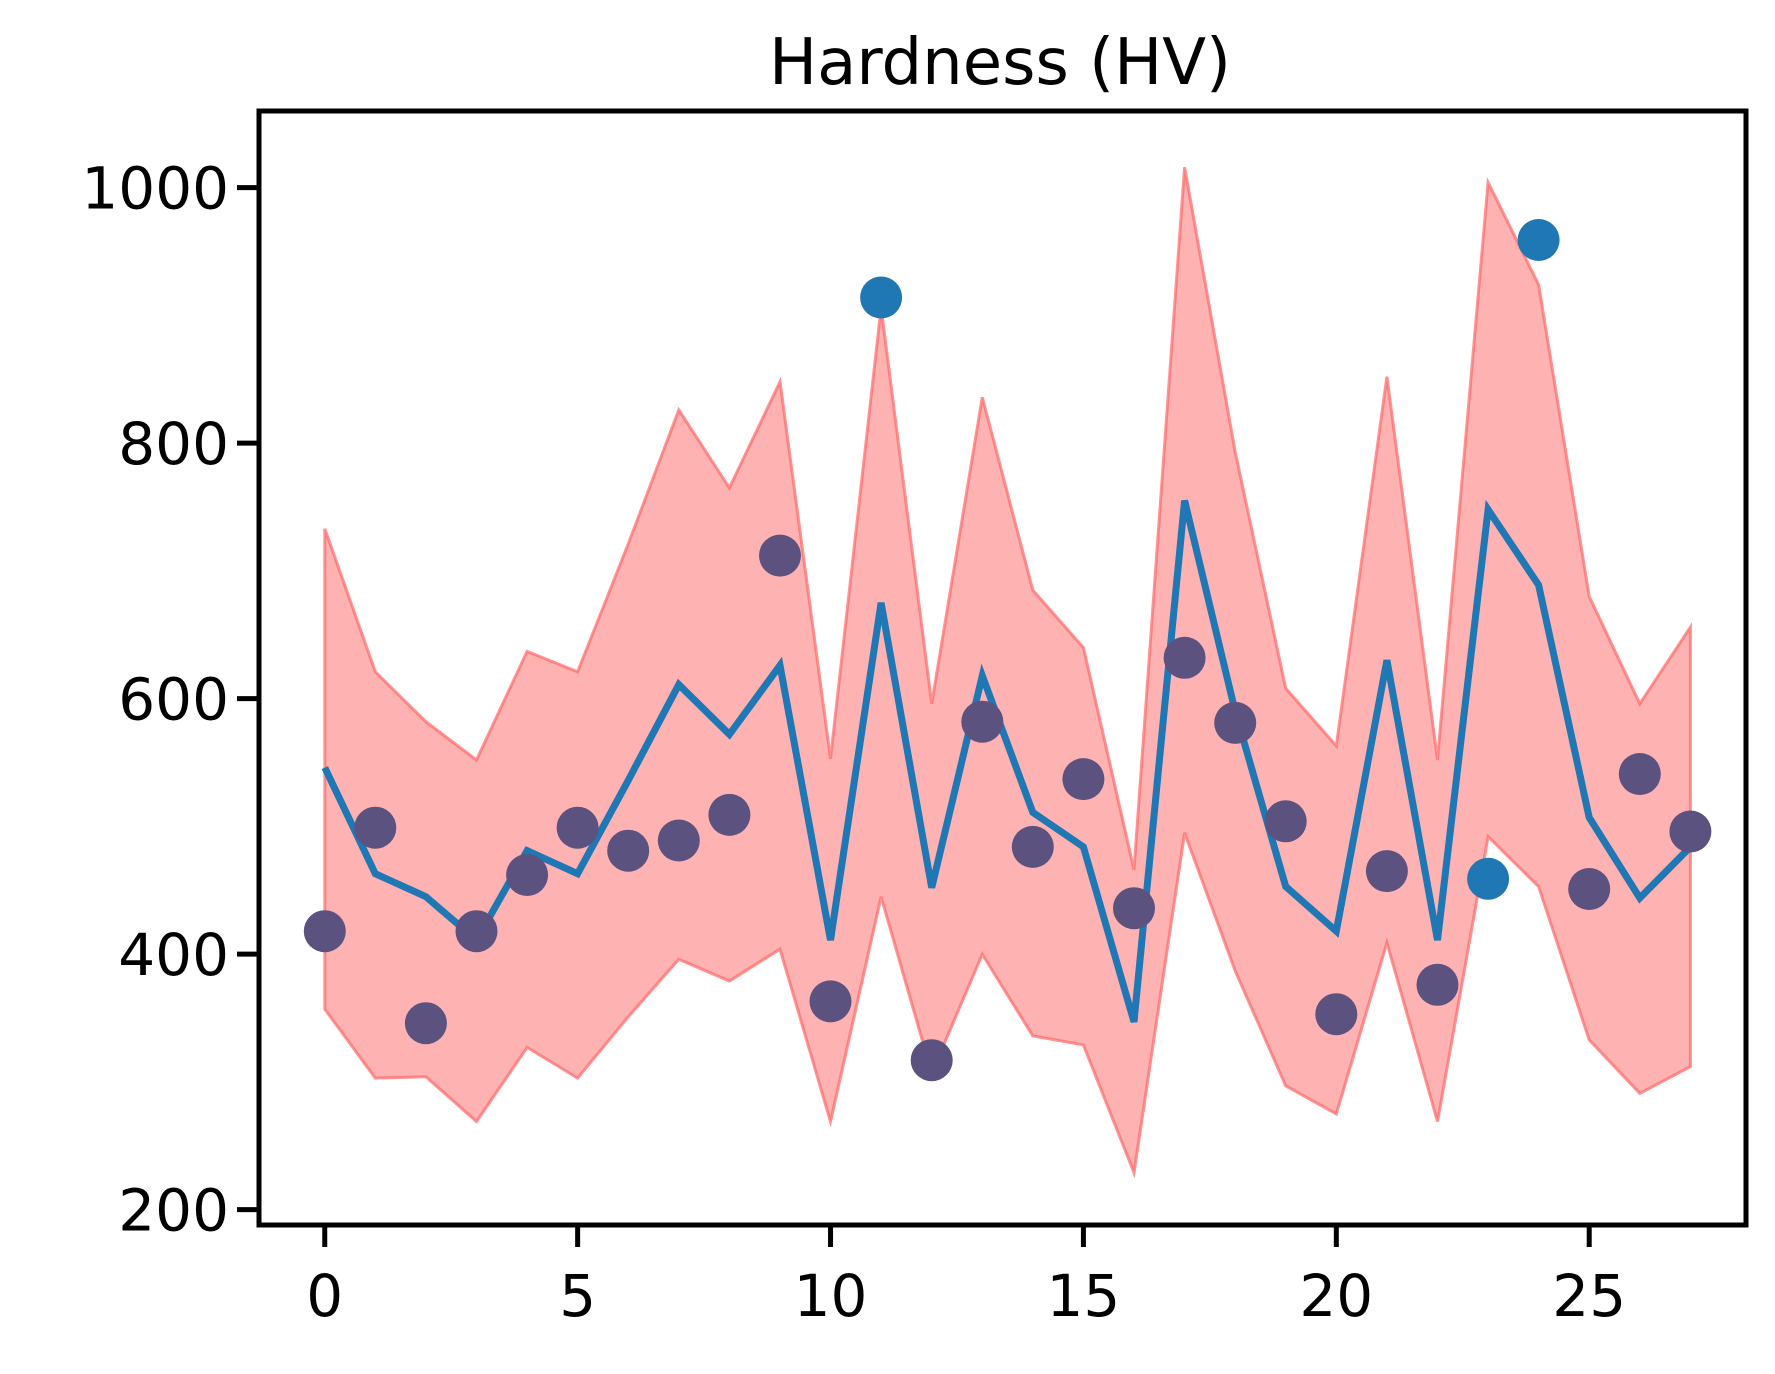 The image size is (1775, 1374). I want to click on x-tick-label: 15, so click(1084, 1296).